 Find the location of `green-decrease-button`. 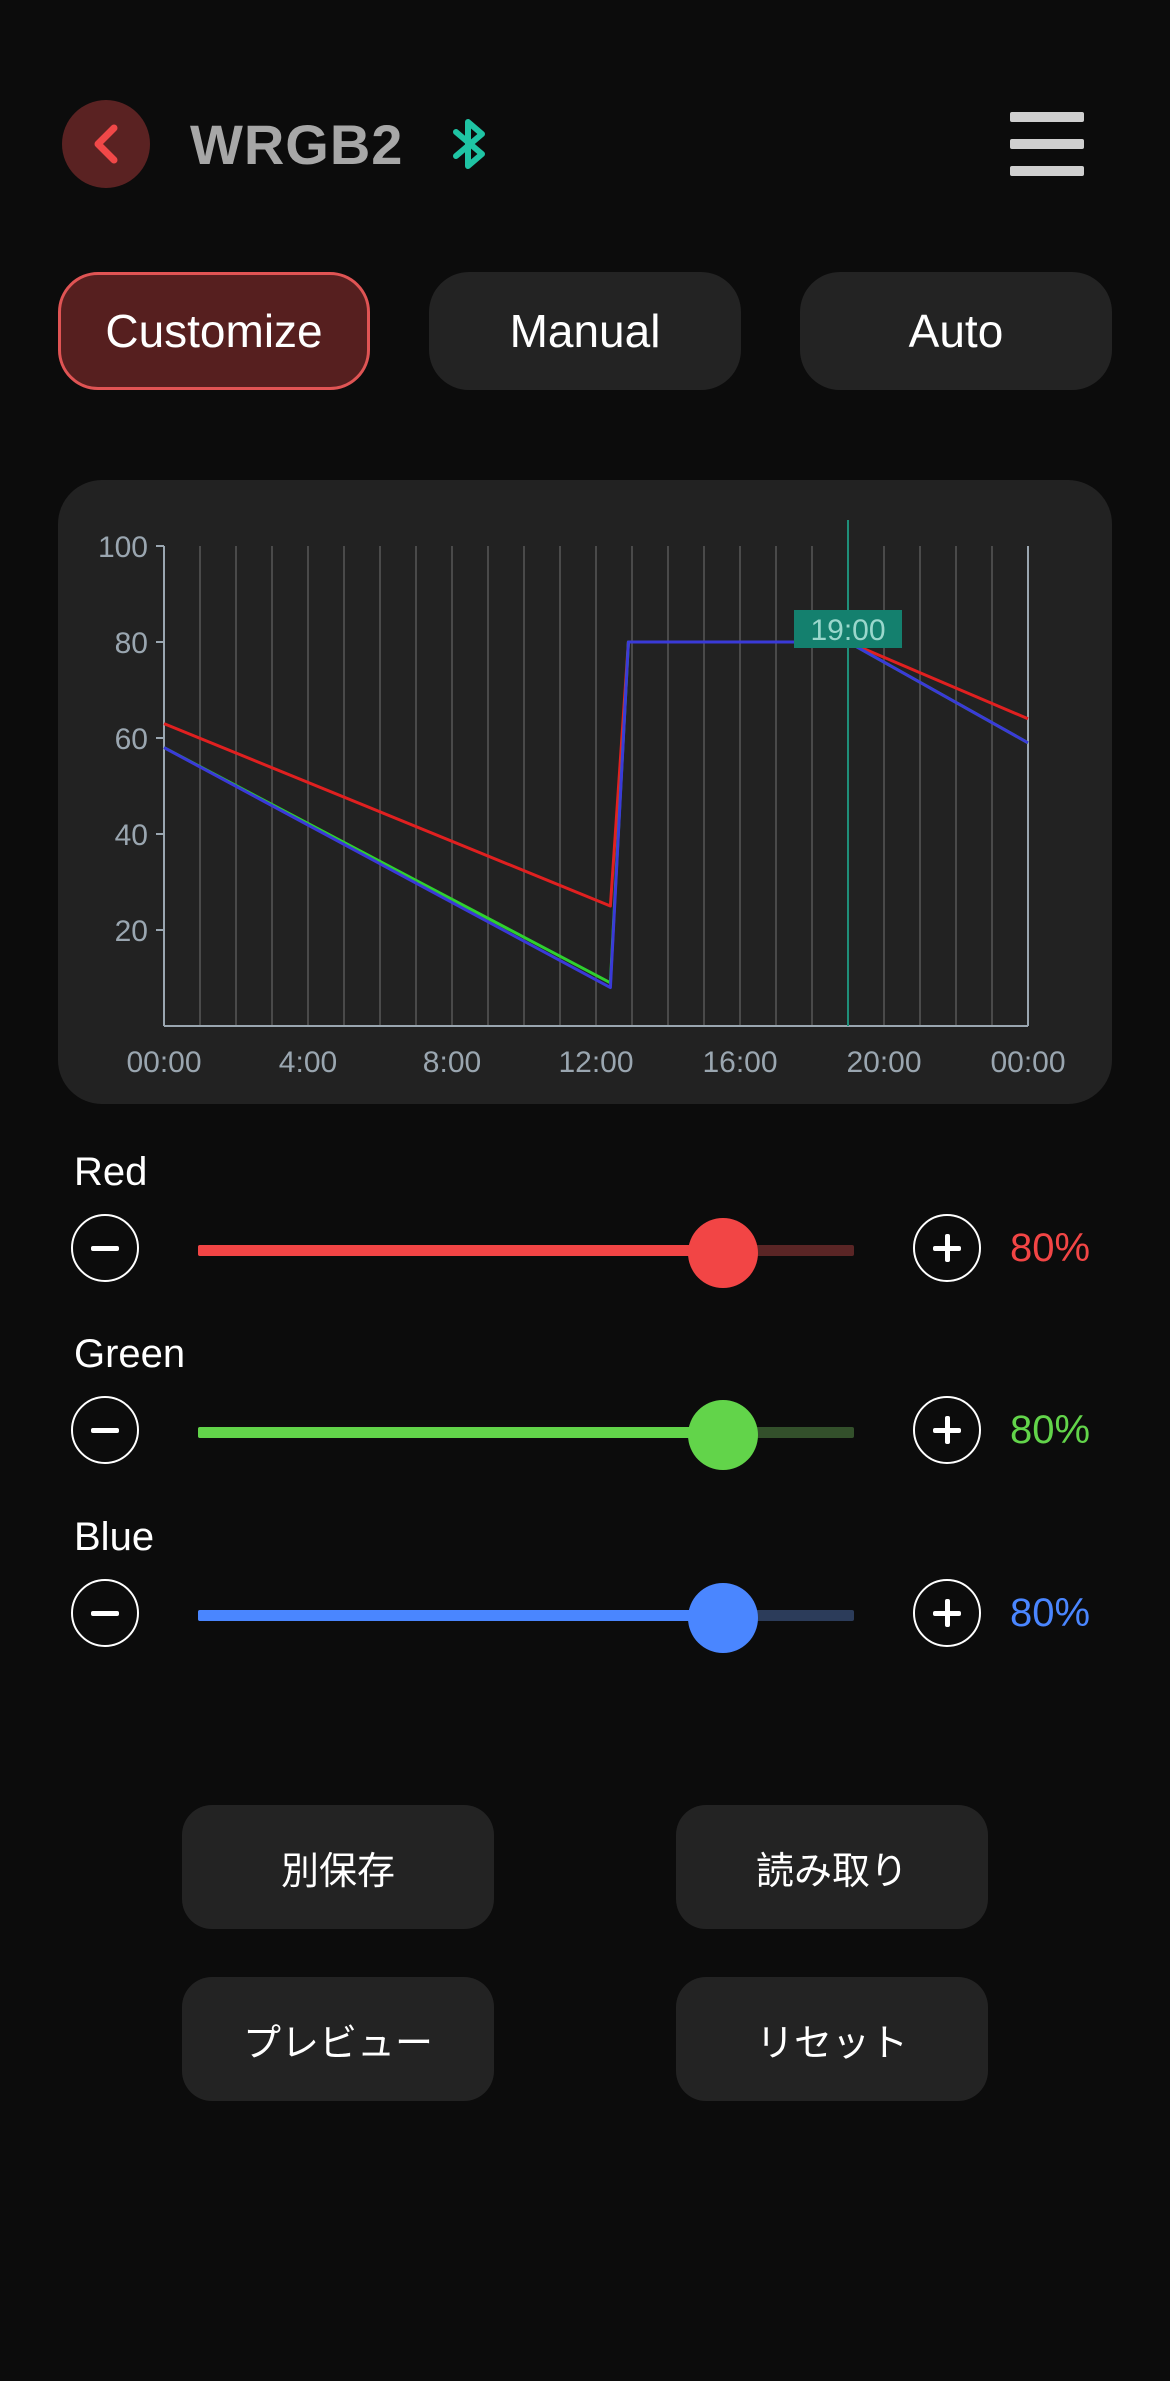

green-decrease-button is located at coordinates (105, 1430).